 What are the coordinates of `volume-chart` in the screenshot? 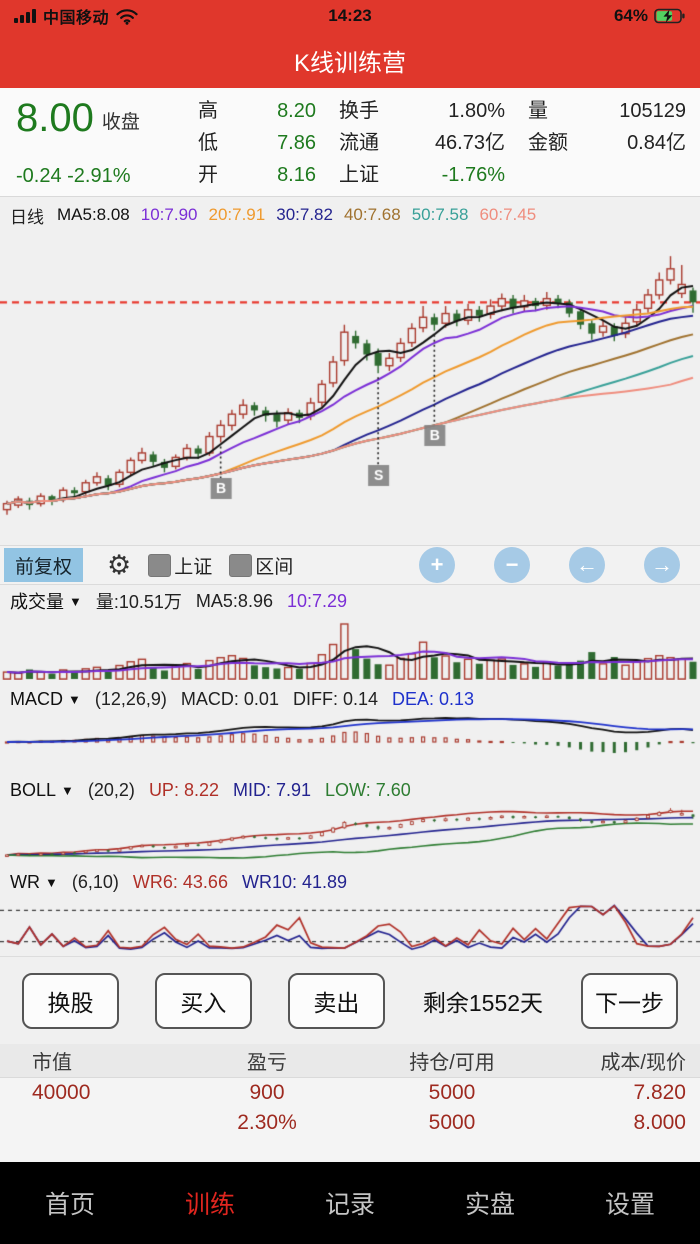 It's located at (350, 648).